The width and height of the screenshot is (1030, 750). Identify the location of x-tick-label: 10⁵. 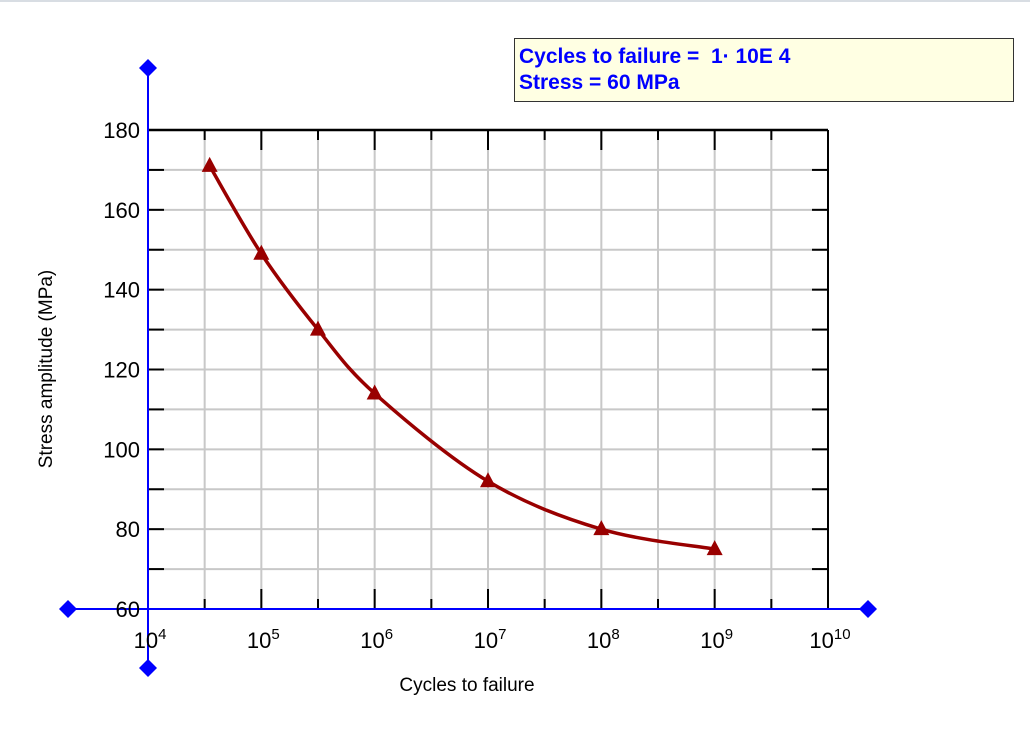
(263, 639).